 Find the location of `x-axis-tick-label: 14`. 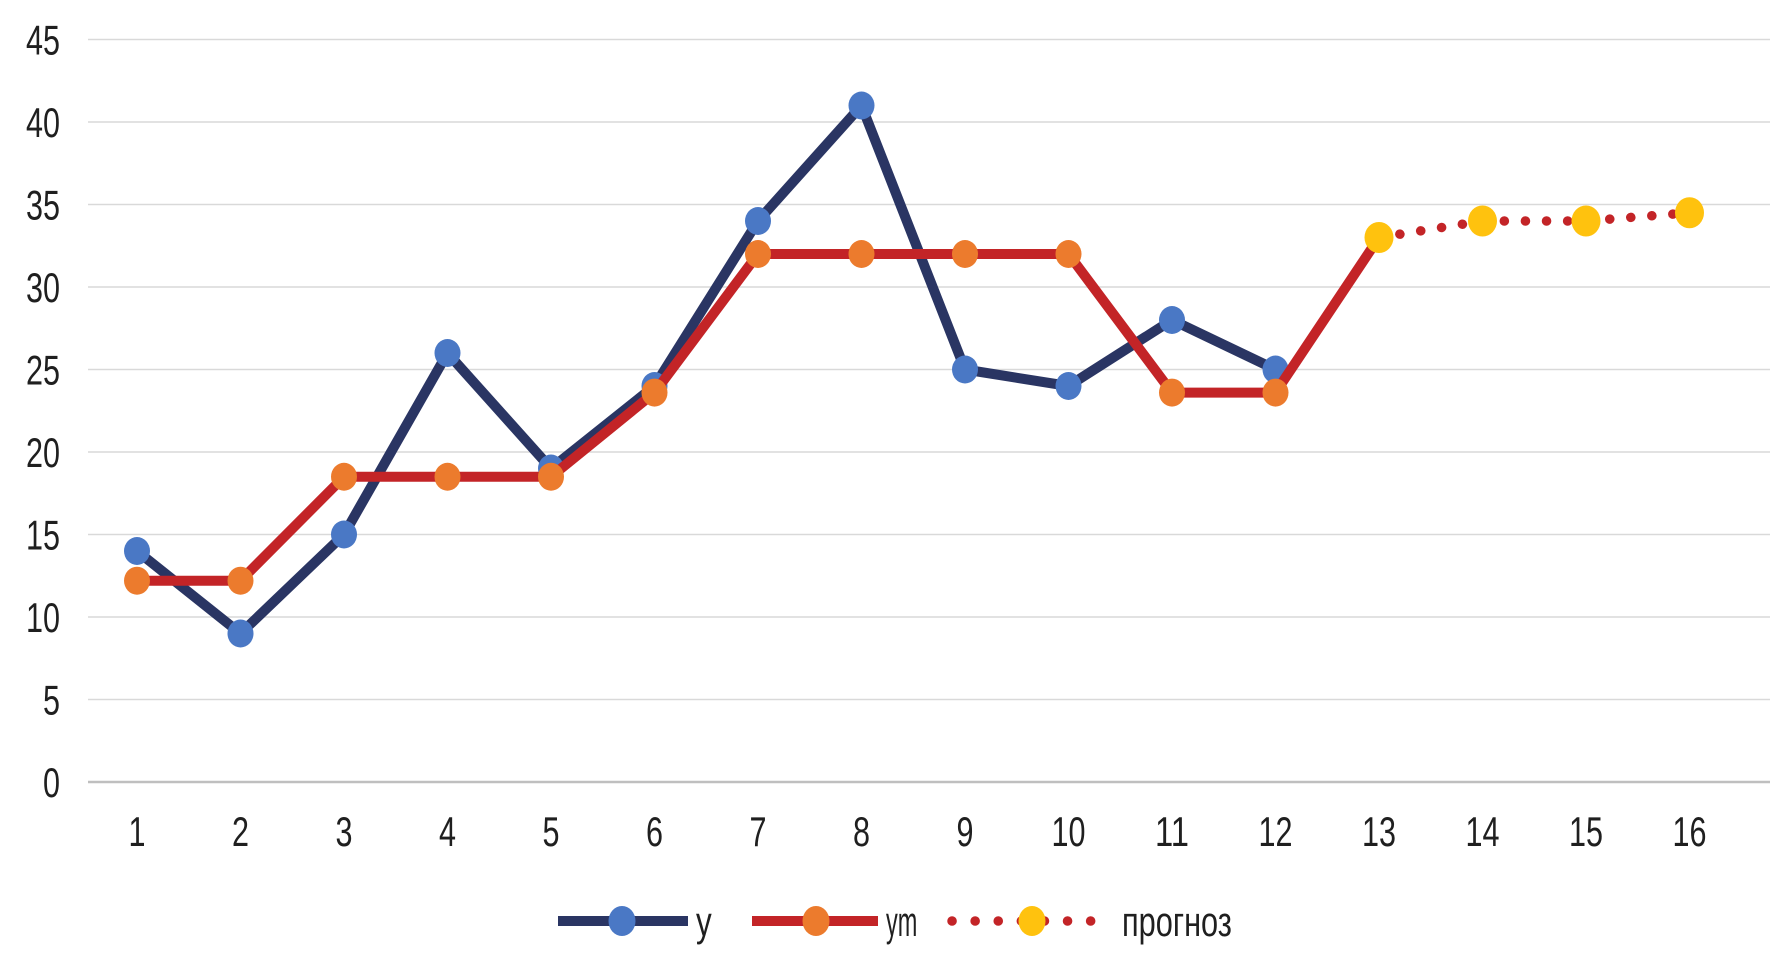

x-axis-tick-label: 14 is located at coordinates (1483, 831).